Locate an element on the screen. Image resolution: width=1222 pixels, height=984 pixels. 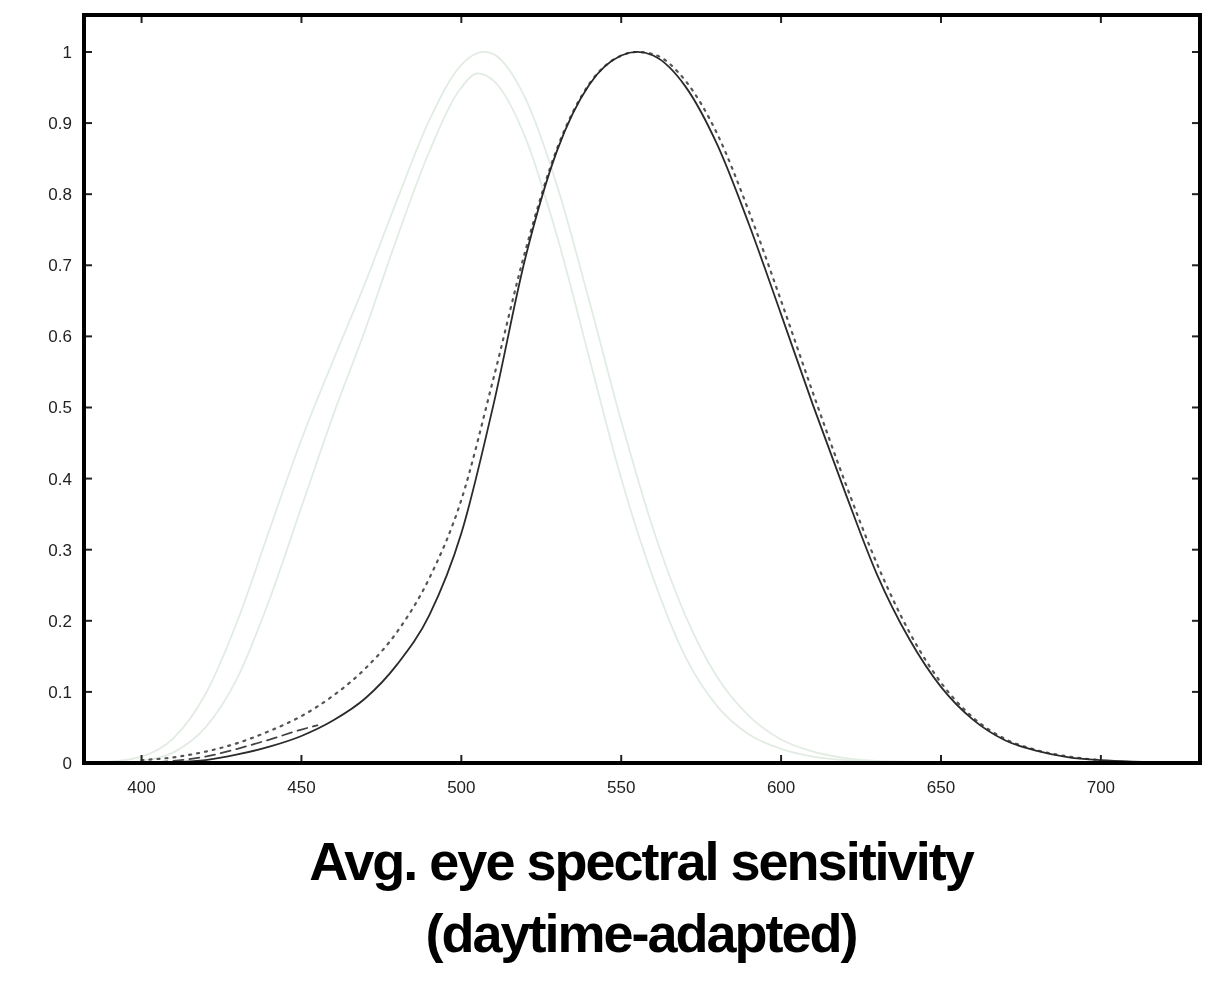
x-tick-label: 650 is located at coordinates (941, 787).